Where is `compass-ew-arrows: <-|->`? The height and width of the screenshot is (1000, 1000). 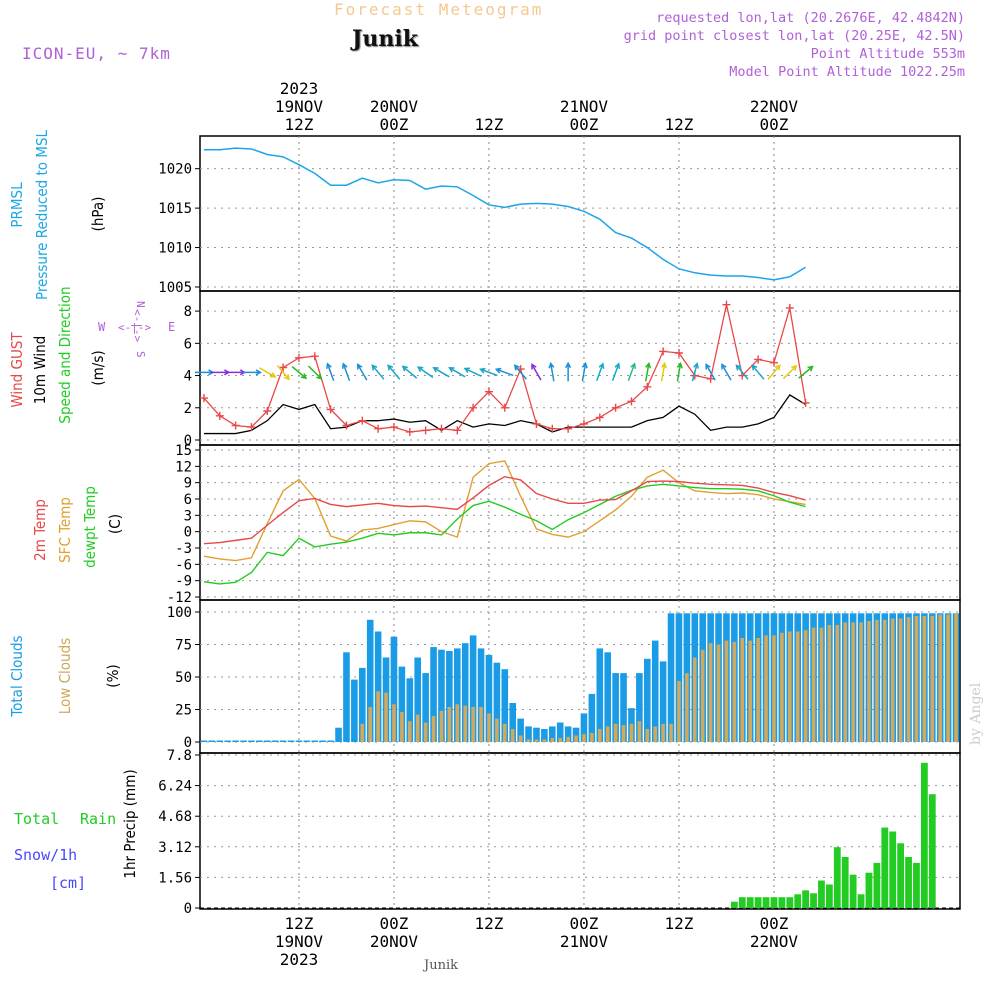 compass-ew-arrows: <-|-> is located at coordinates (134, 327).